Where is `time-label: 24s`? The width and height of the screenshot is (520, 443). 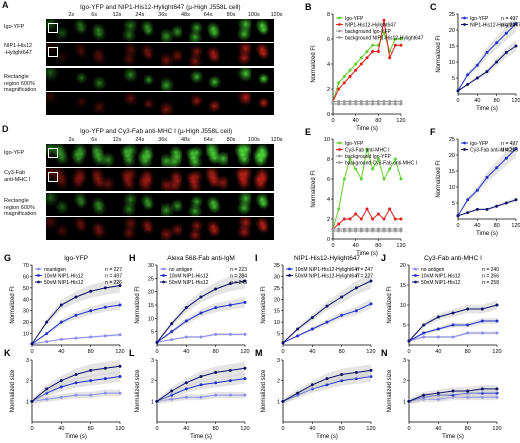
time-label: 24s is located at coordinates (140, 140).